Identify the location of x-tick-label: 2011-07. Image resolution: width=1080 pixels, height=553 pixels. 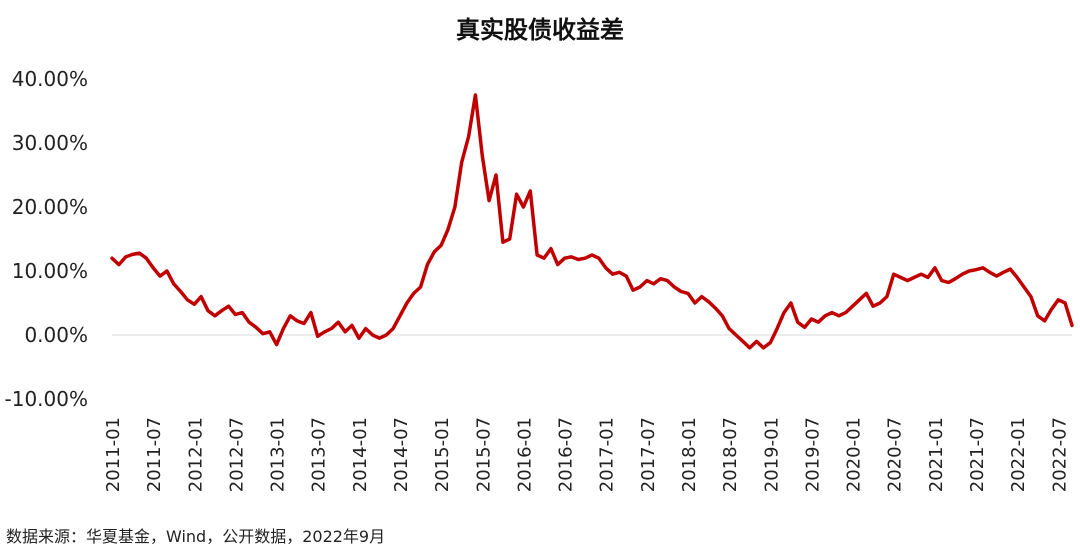
(154, 454).